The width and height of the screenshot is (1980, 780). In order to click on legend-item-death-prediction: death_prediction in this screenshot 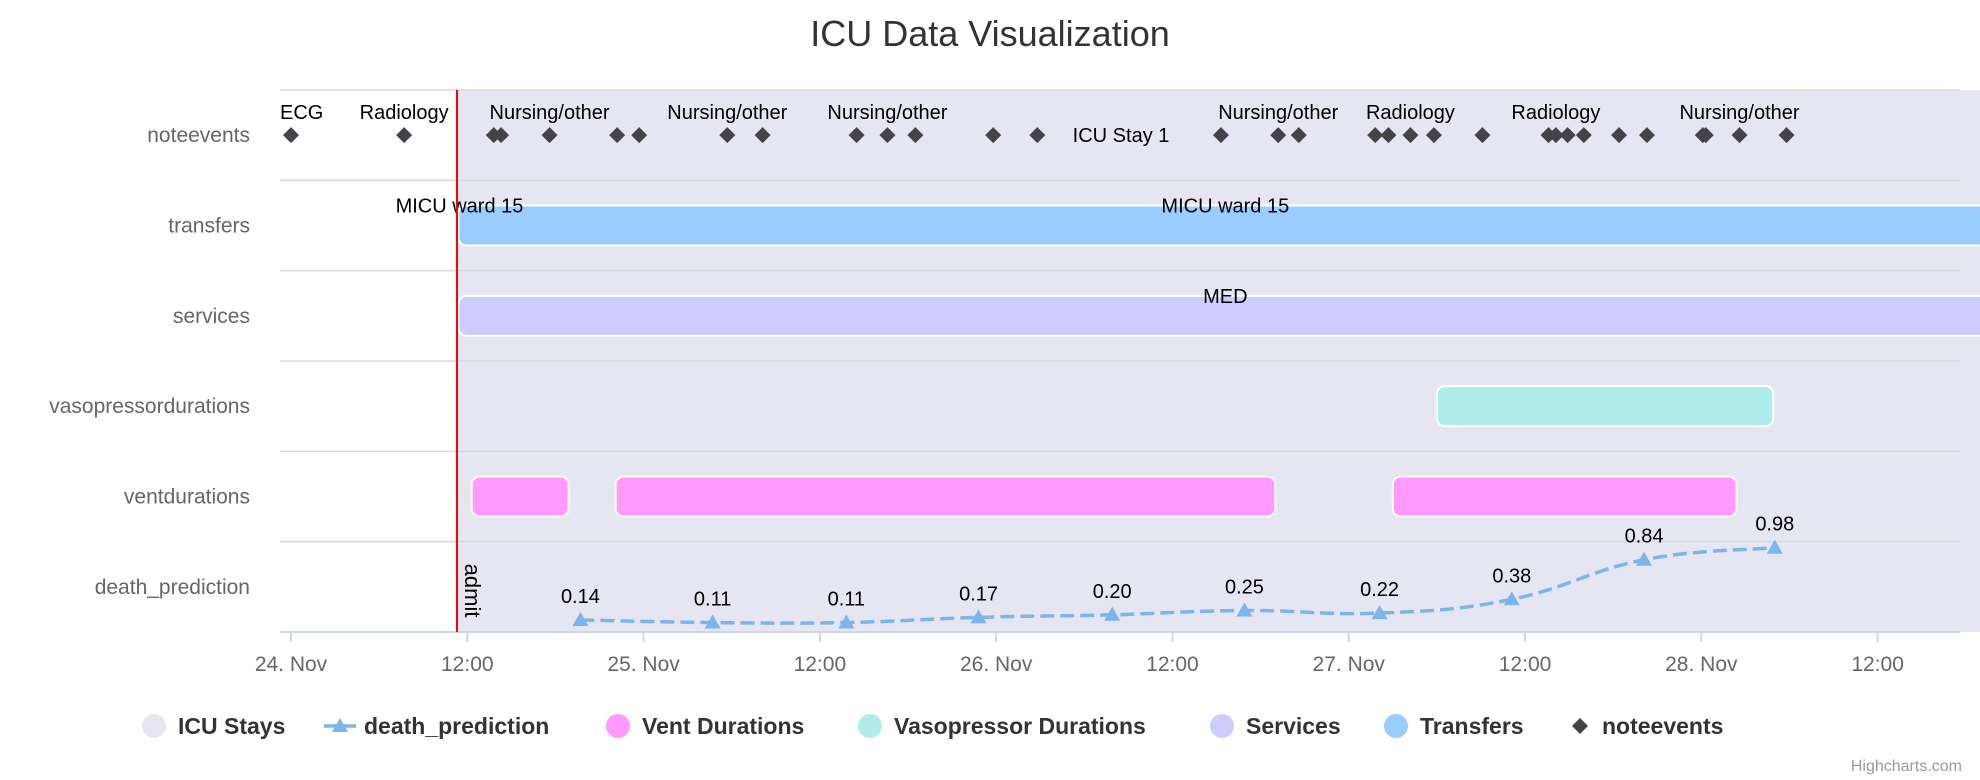, I will do `click(436, 726)`.